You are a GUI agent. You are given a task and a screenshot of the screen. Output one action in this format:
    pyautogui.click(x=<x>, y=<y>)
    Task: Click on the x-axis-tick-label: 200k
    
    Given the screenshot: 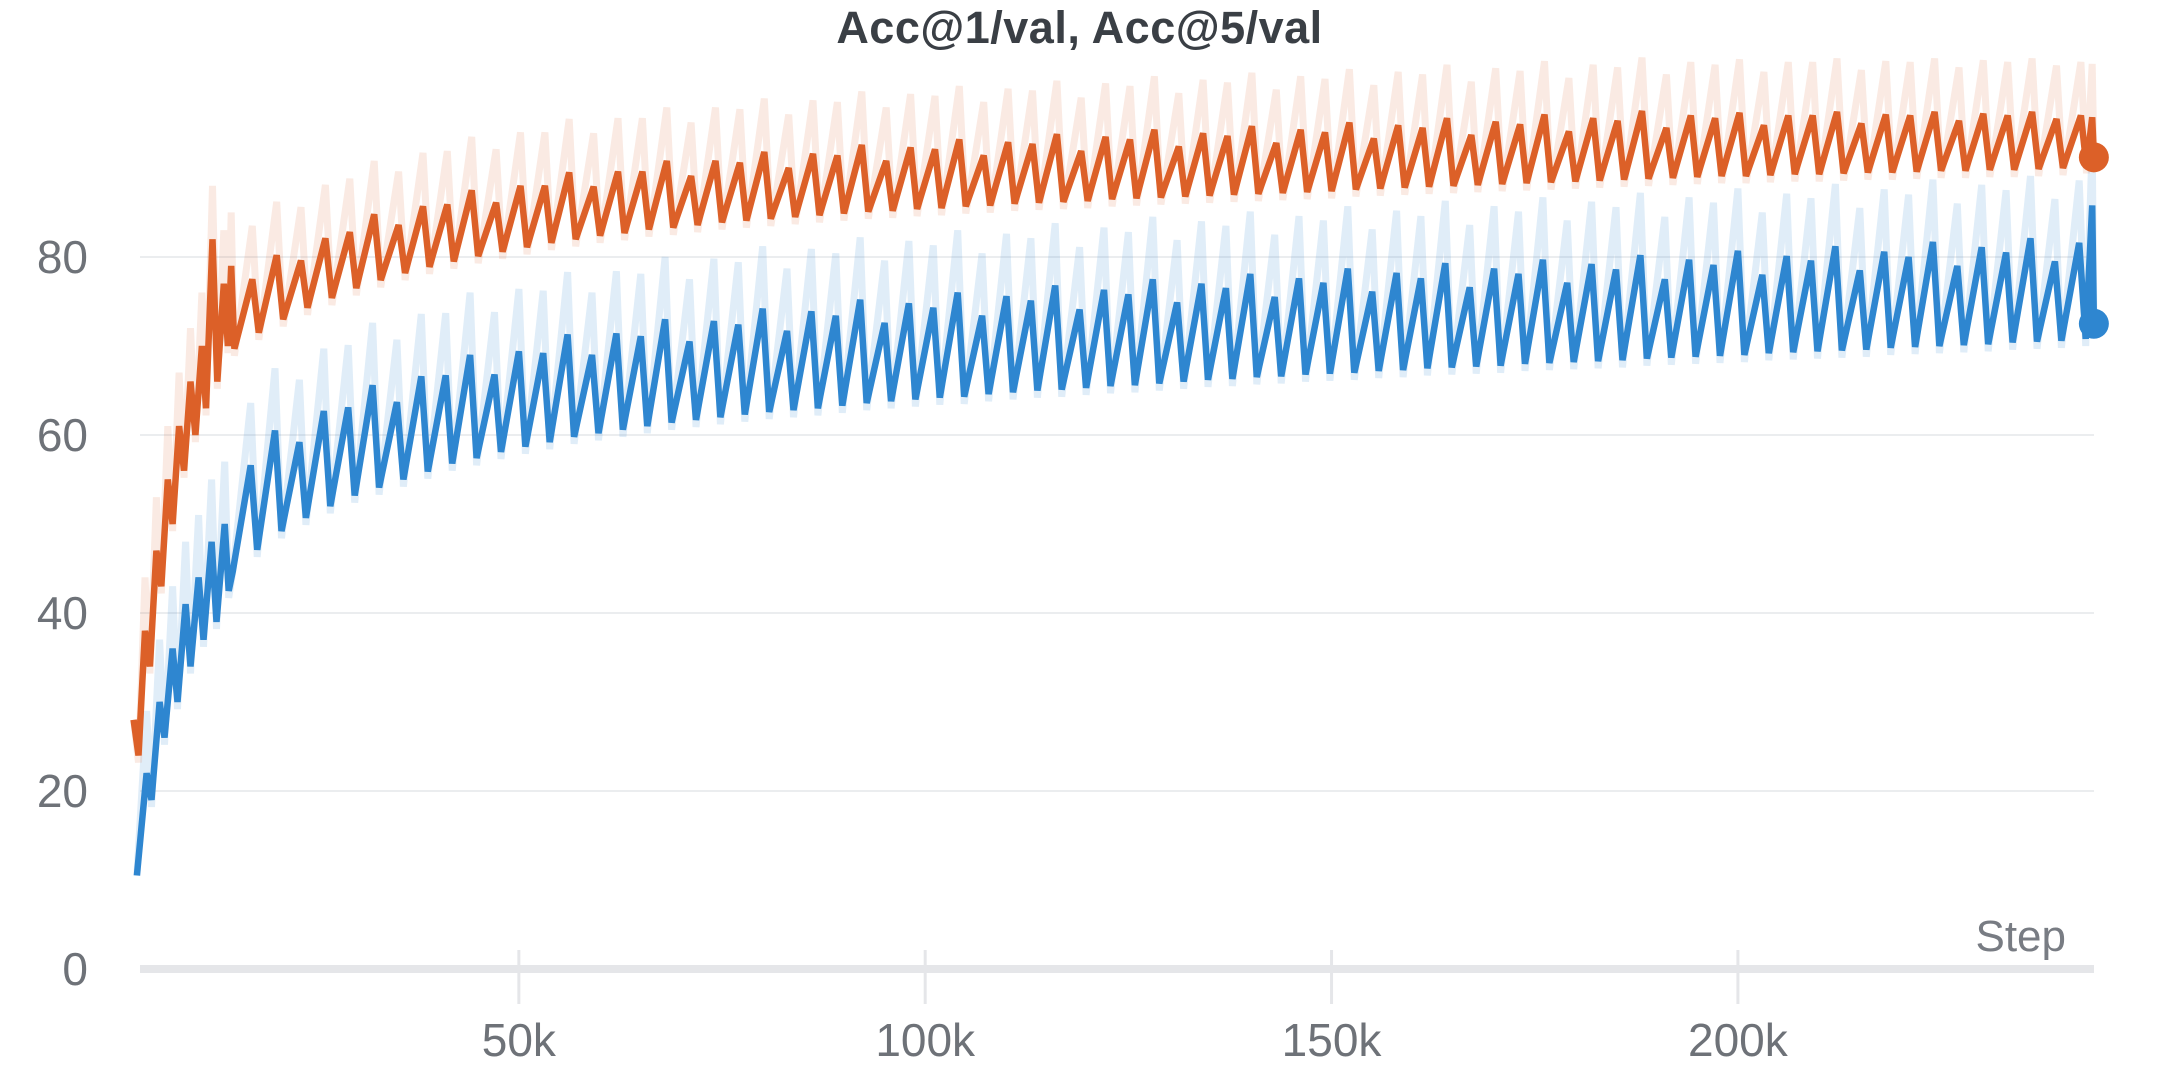 What is the action you would take?
    pyautogui.click(x=1738, y=1040)
    